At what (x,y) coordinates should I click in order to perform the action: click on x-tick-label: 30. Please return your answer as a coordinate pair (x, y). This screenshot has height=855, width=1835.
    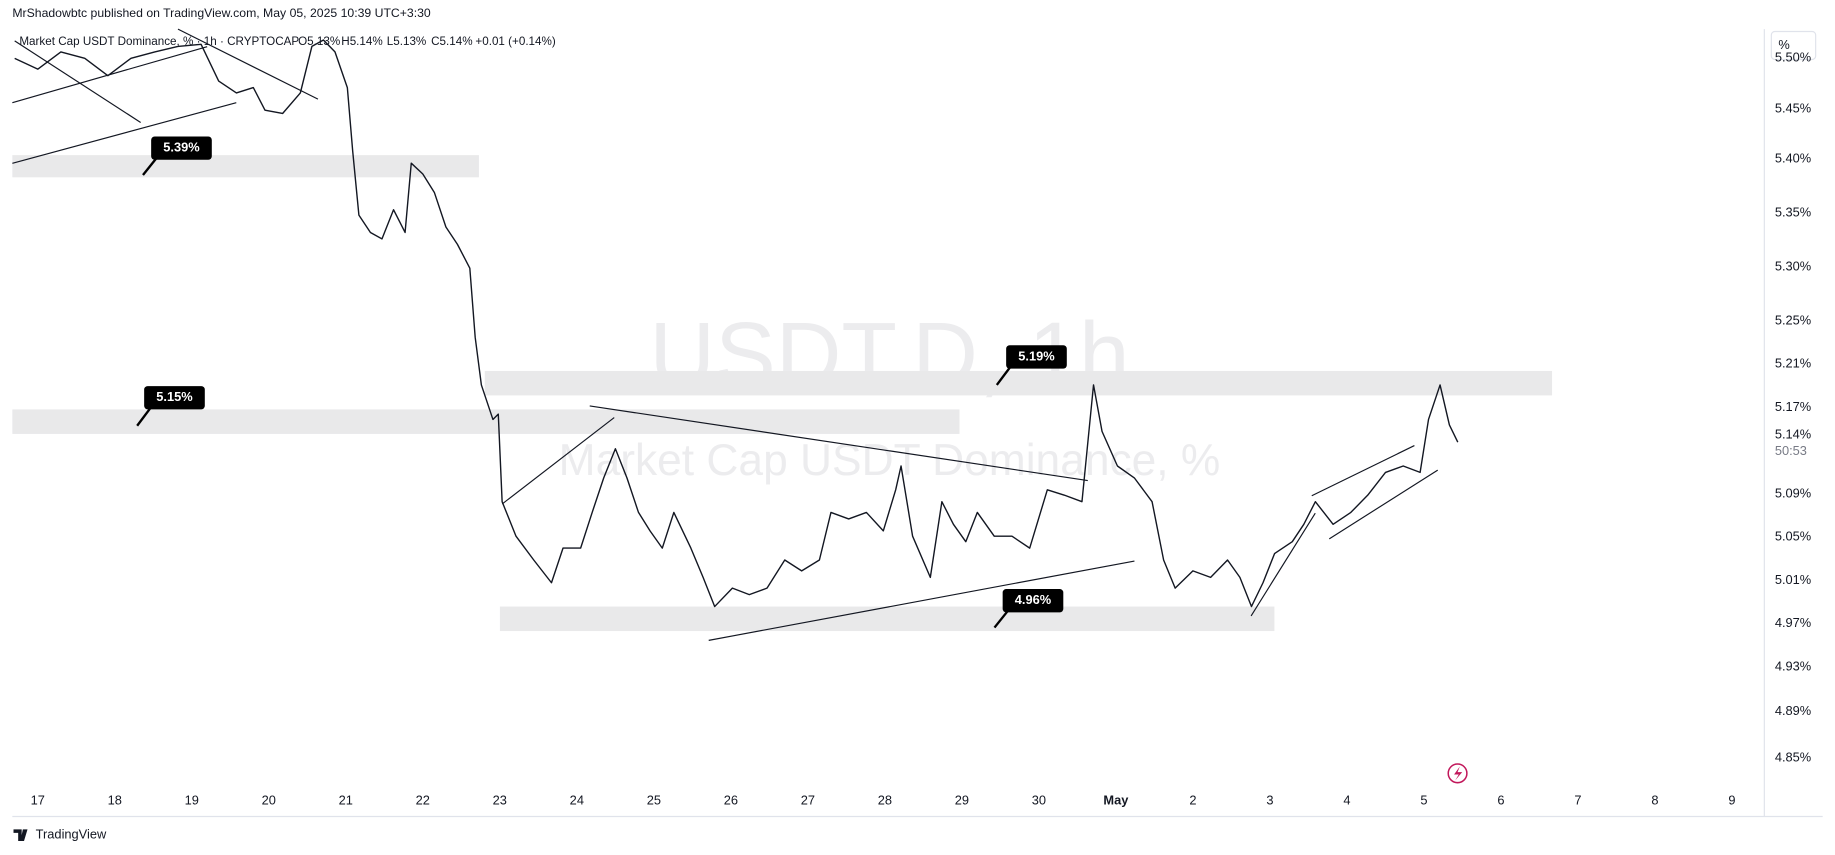
    Looking at the image, I should click on (1039, 800).